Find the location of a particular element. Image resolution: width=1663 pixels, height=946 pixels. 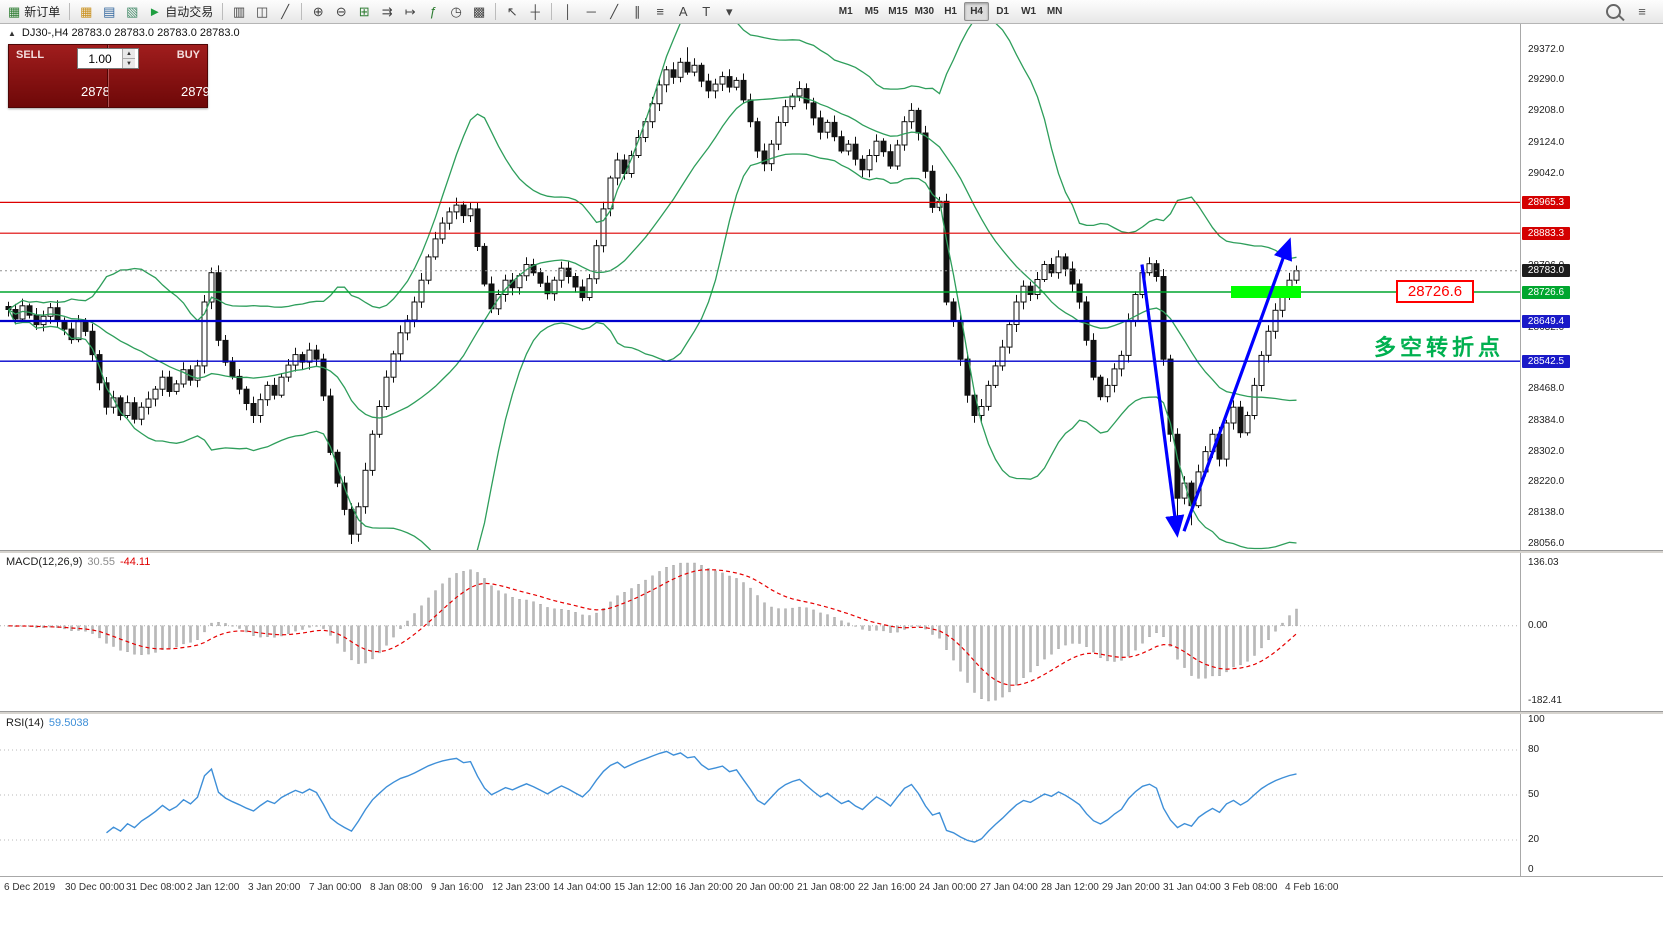

one-click-trade-panel: SELL 28781.5 BUY 28793.5 ▲ ▼ is located at coordinates (120, 76).